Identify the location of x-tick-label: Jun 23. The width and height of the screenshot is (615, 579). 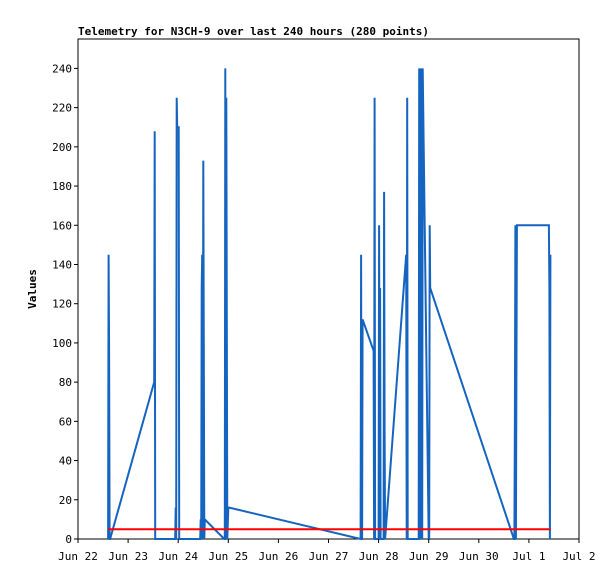
(128, 556).